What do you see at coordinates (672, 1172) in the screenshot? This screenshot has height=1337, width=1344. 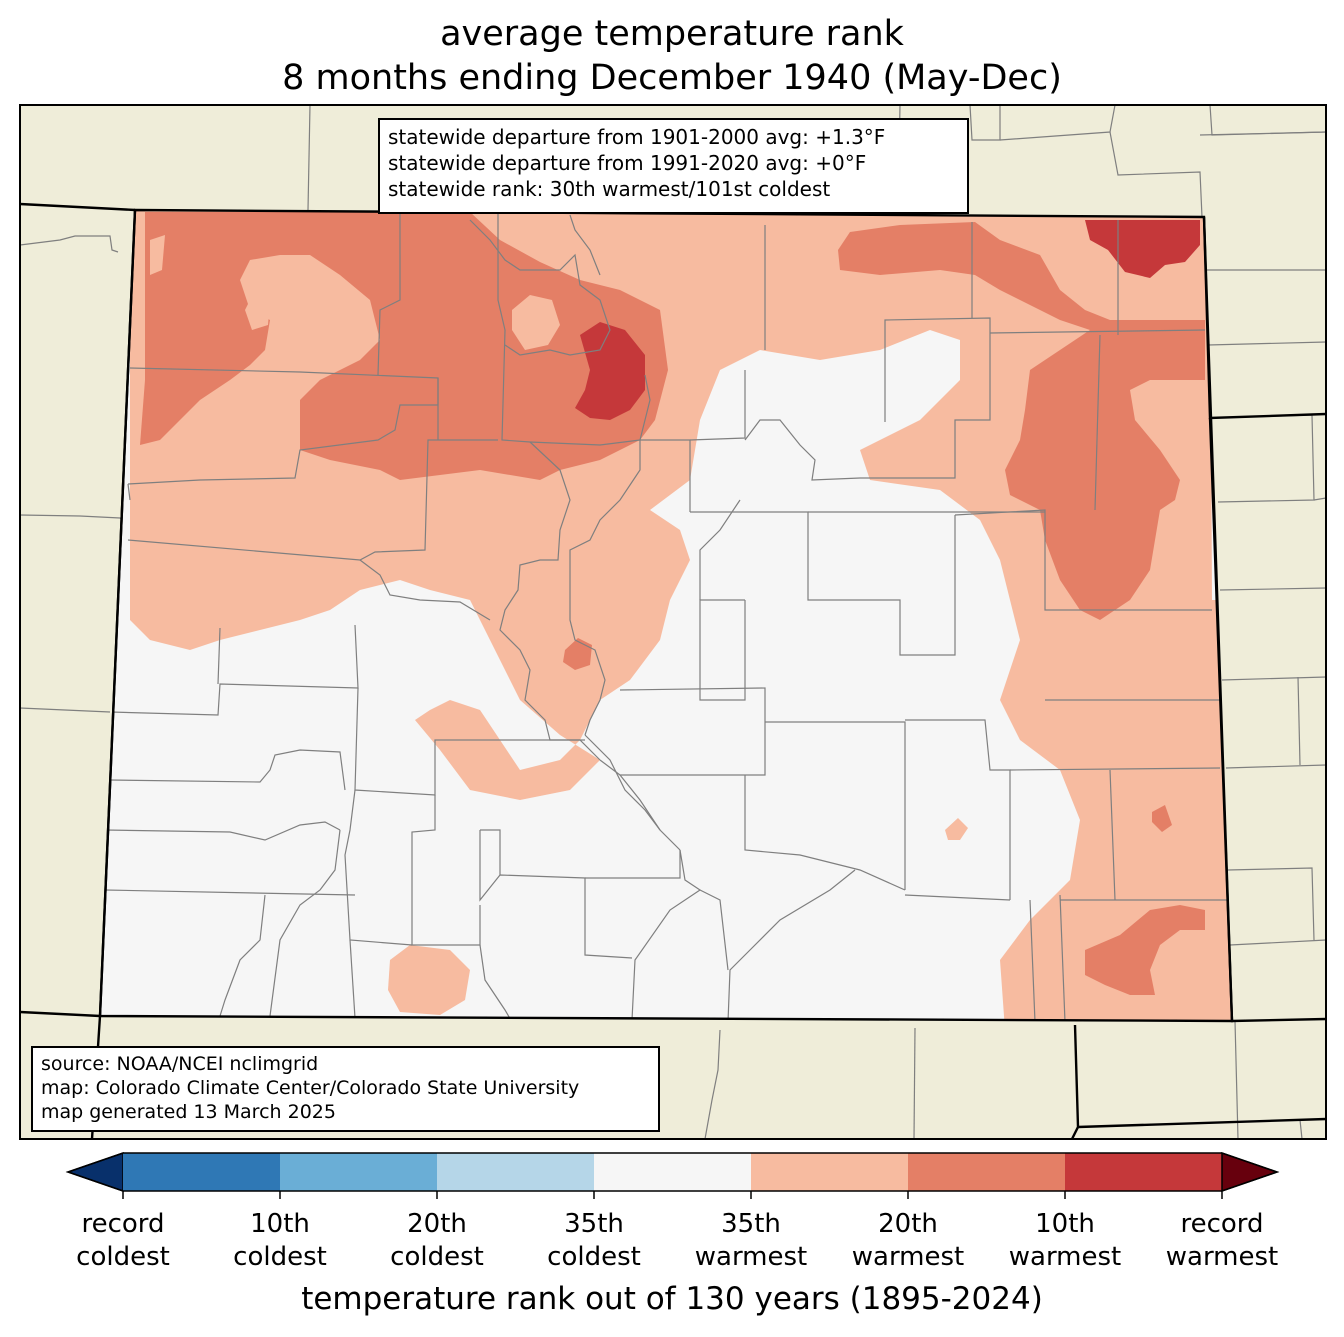 I see `colorbar-bin-near-normal` at bounding box center [672, 1172].